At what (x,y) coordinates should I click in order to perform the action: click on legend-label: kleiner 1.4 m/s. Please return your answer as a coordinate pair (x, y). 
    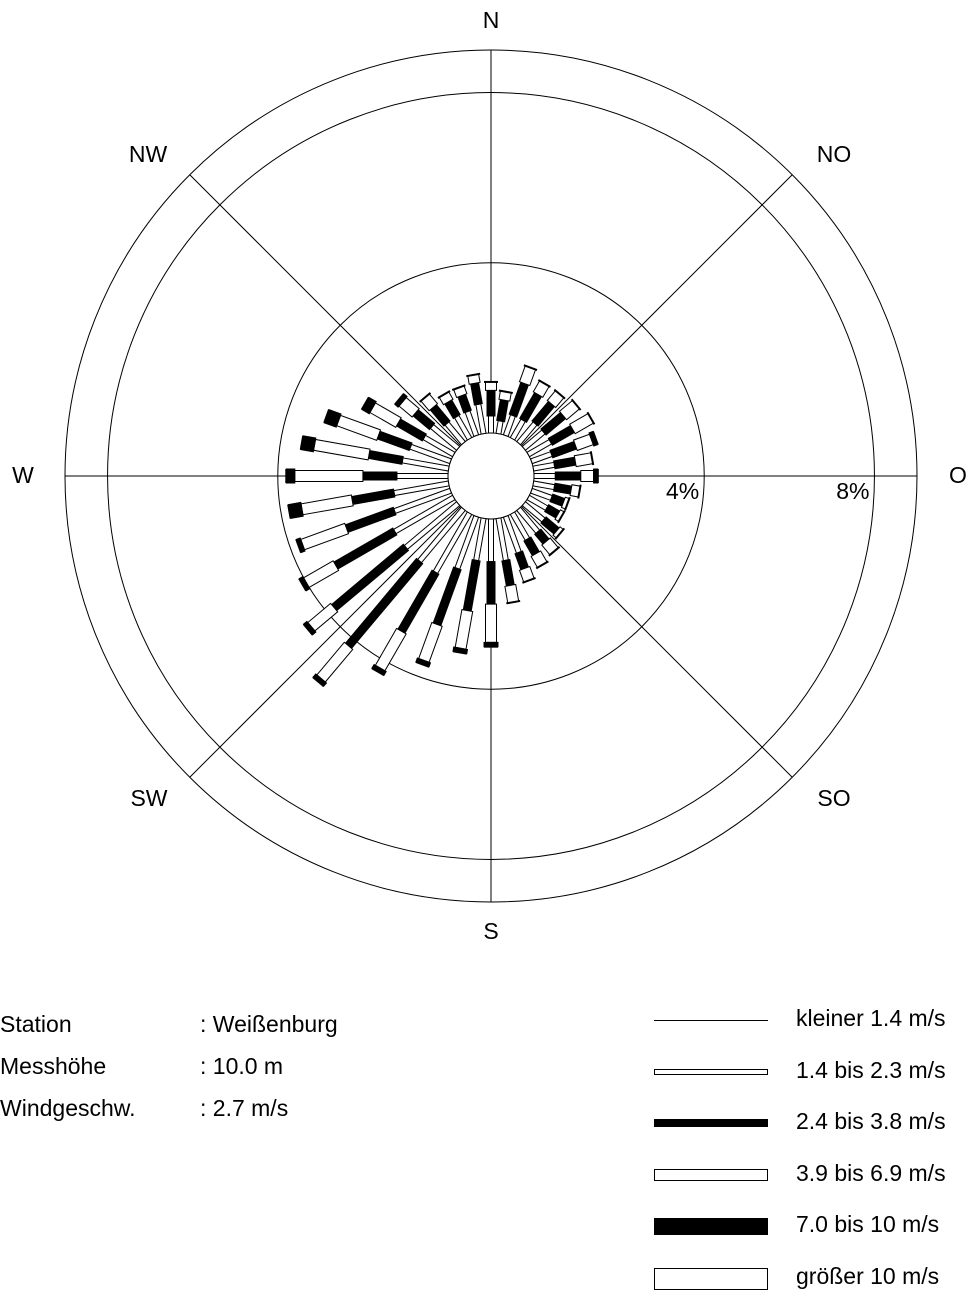
    Looking at the image, I should click on (871, 1018).